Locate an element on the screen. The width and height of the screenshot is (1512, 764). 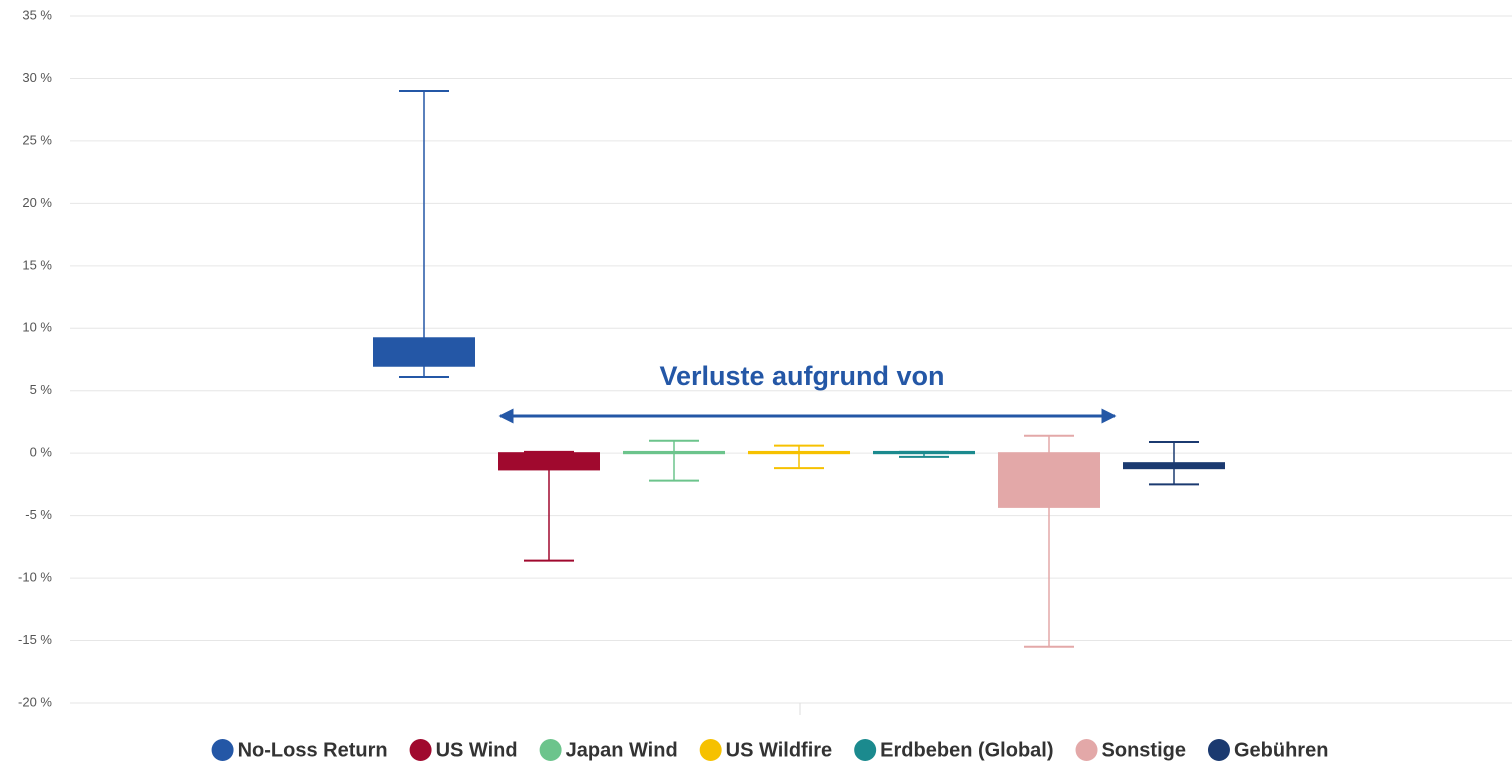
y-tick-label: -20 % is located at coordinates (35, 701).